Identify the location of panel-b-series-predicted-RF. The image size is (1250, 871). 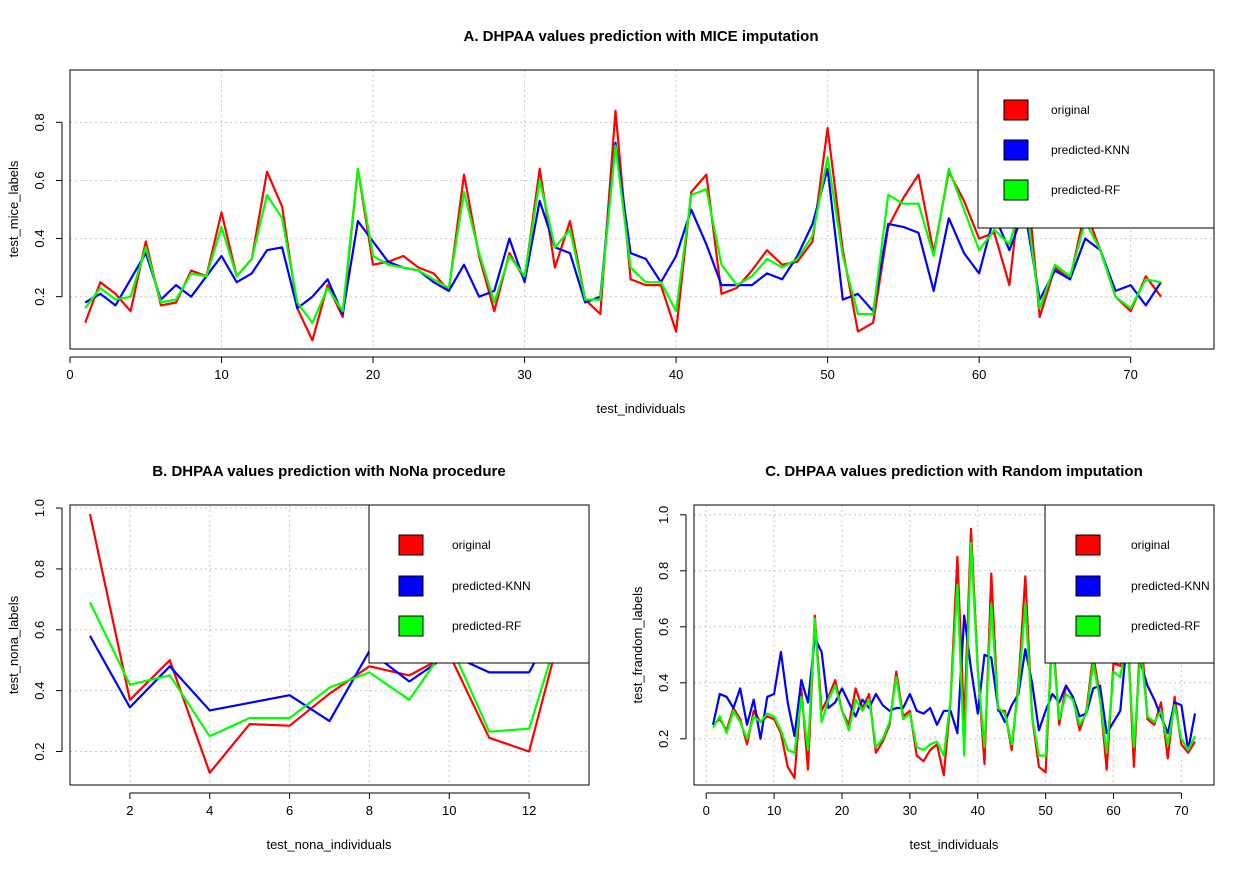
(330, 668).